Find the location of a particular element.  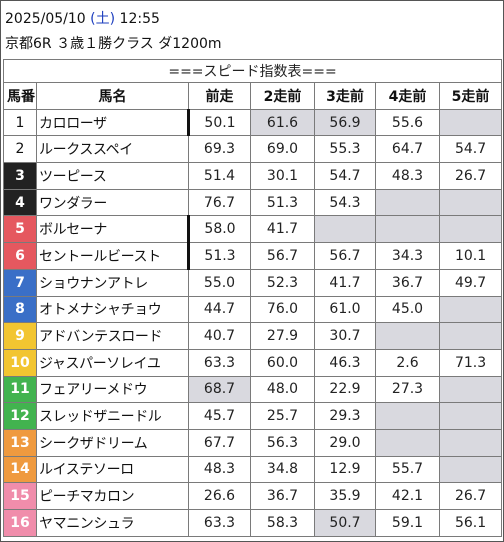

horse-number-cell: 7 is located at coordinates (20, 282).